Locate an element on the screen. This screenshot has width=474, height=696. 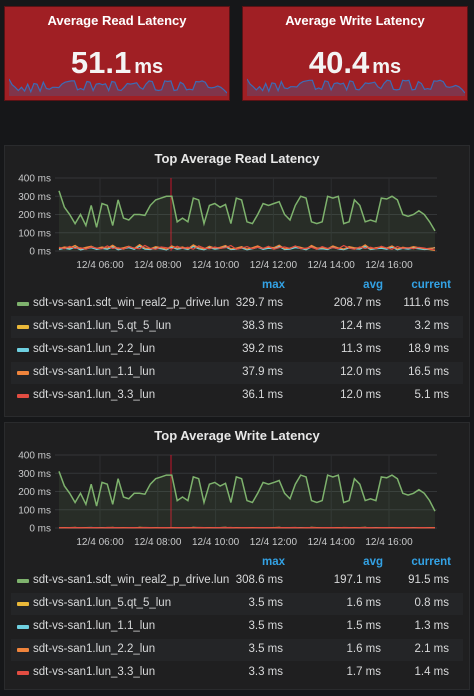
read-sparkline is located at coordinates (118, 87).